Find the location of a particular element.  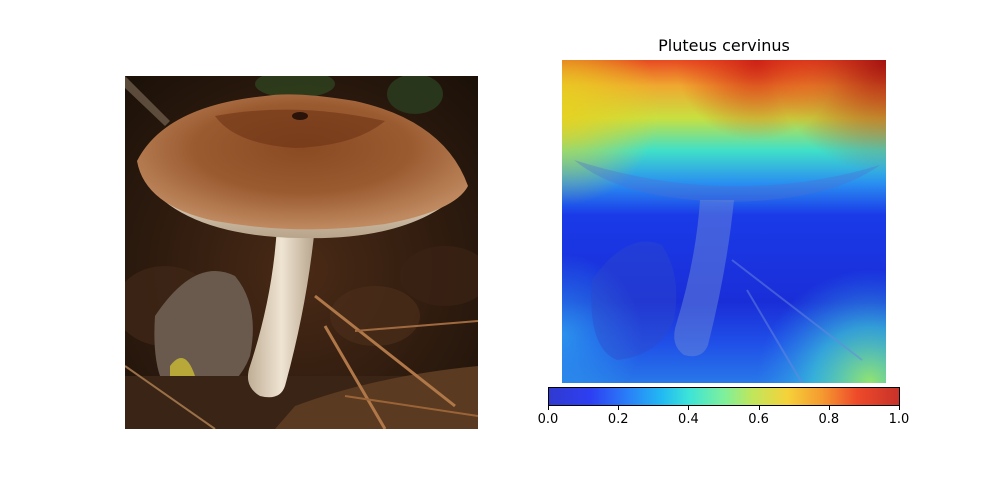

colorbar-tick-label: 0.8 is located at coordinates (829, 419).